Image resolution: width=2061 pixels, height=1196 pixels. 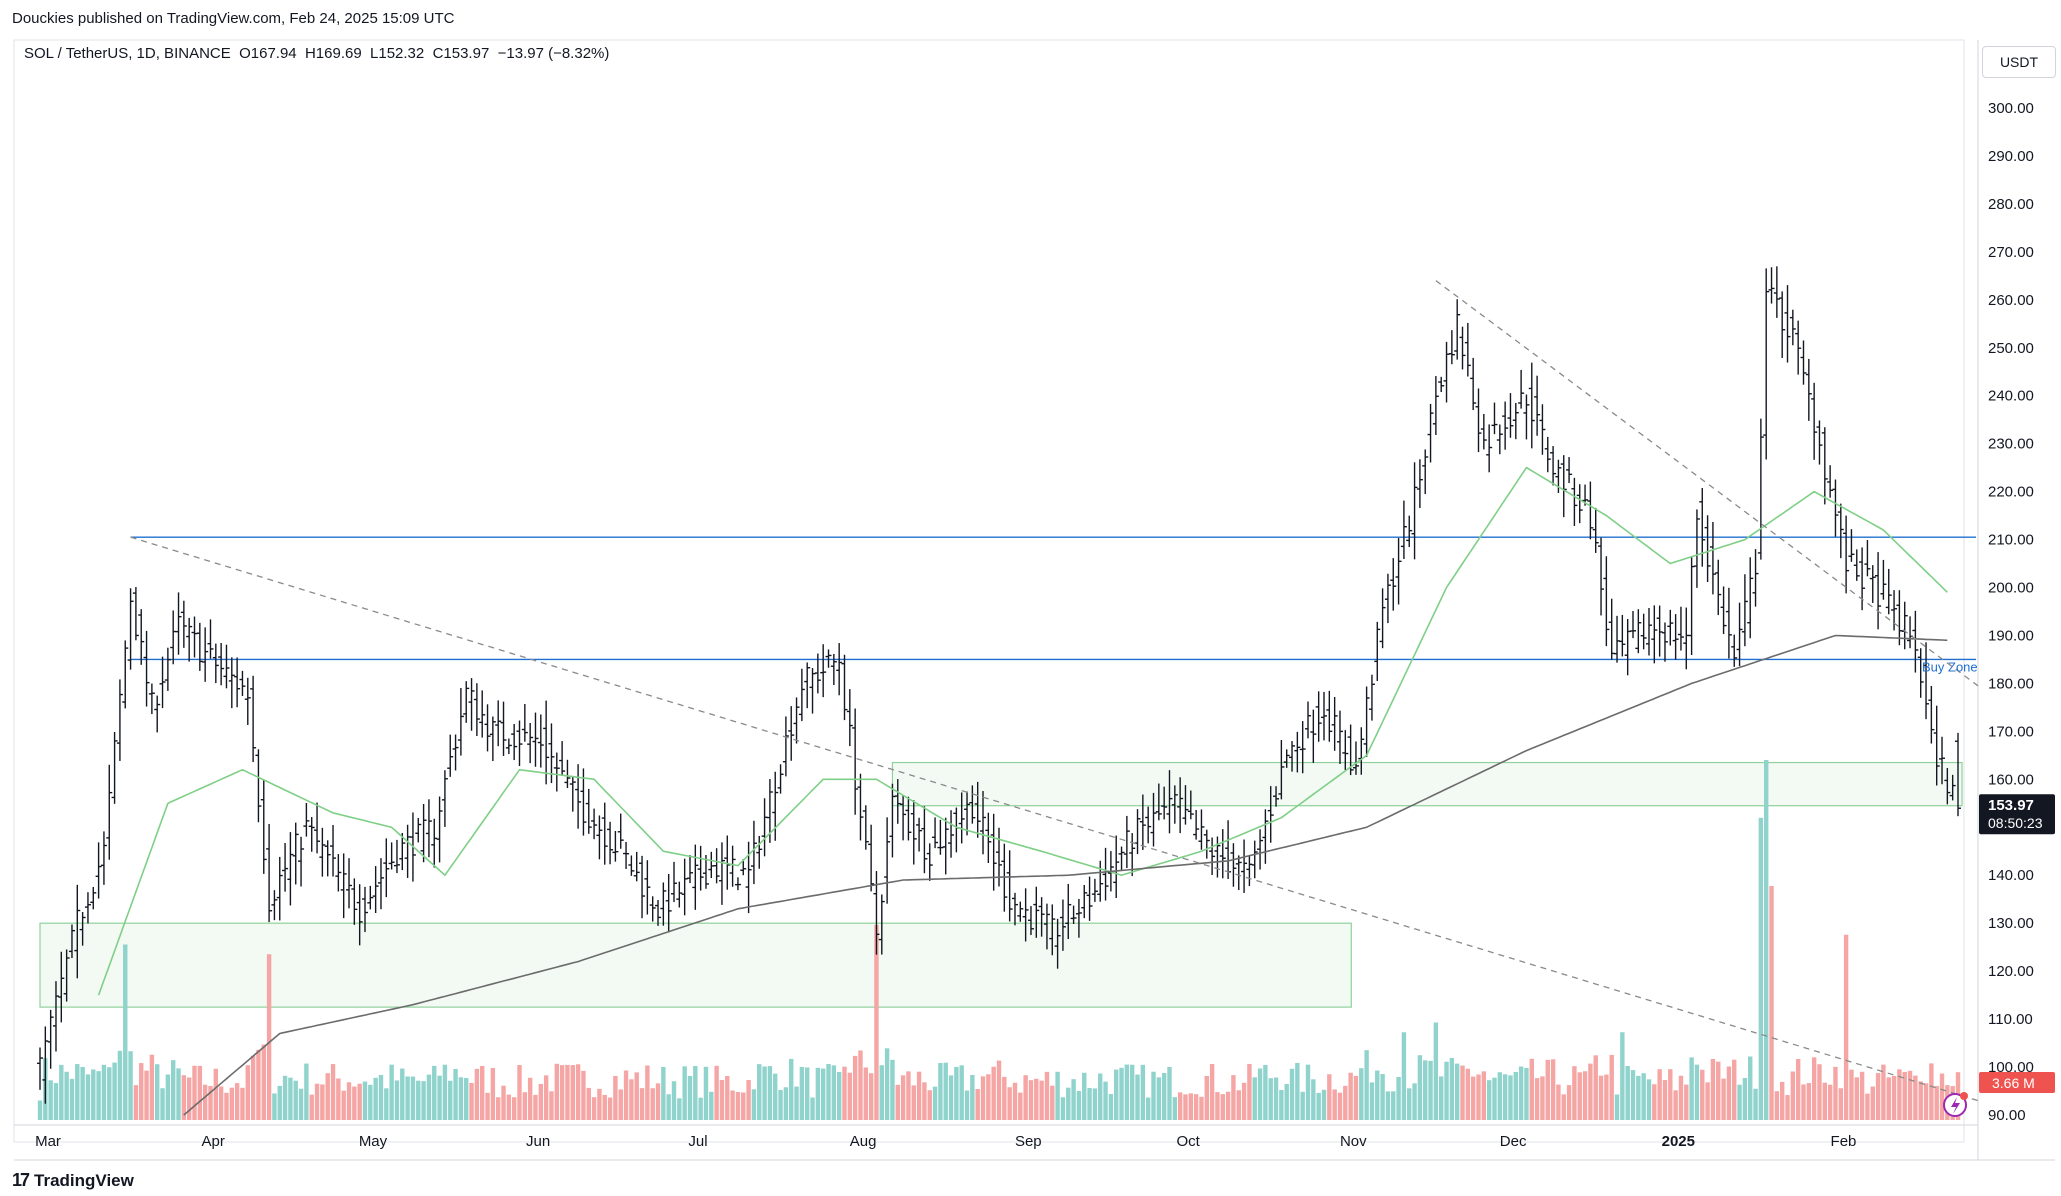 What do you see at coordinates (127, 53) in the screenshot?
I see `symbol-name: SOL / TetherUS, 1D, BINANCE` at bounding box center [127, 53].